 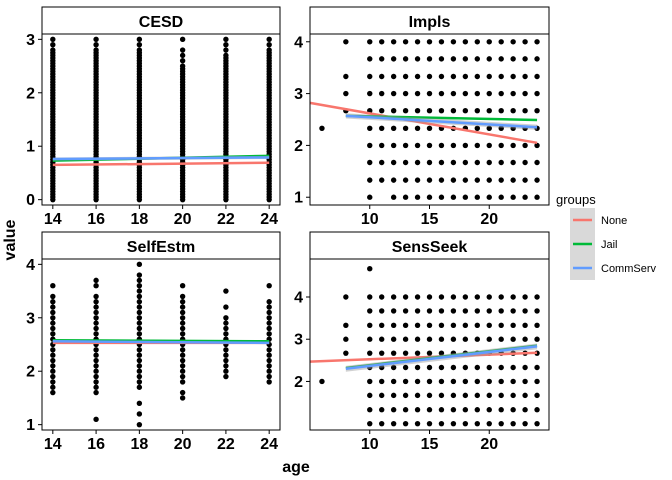 I want to click on x-tick-label: 24, so click(x=269, y=219).